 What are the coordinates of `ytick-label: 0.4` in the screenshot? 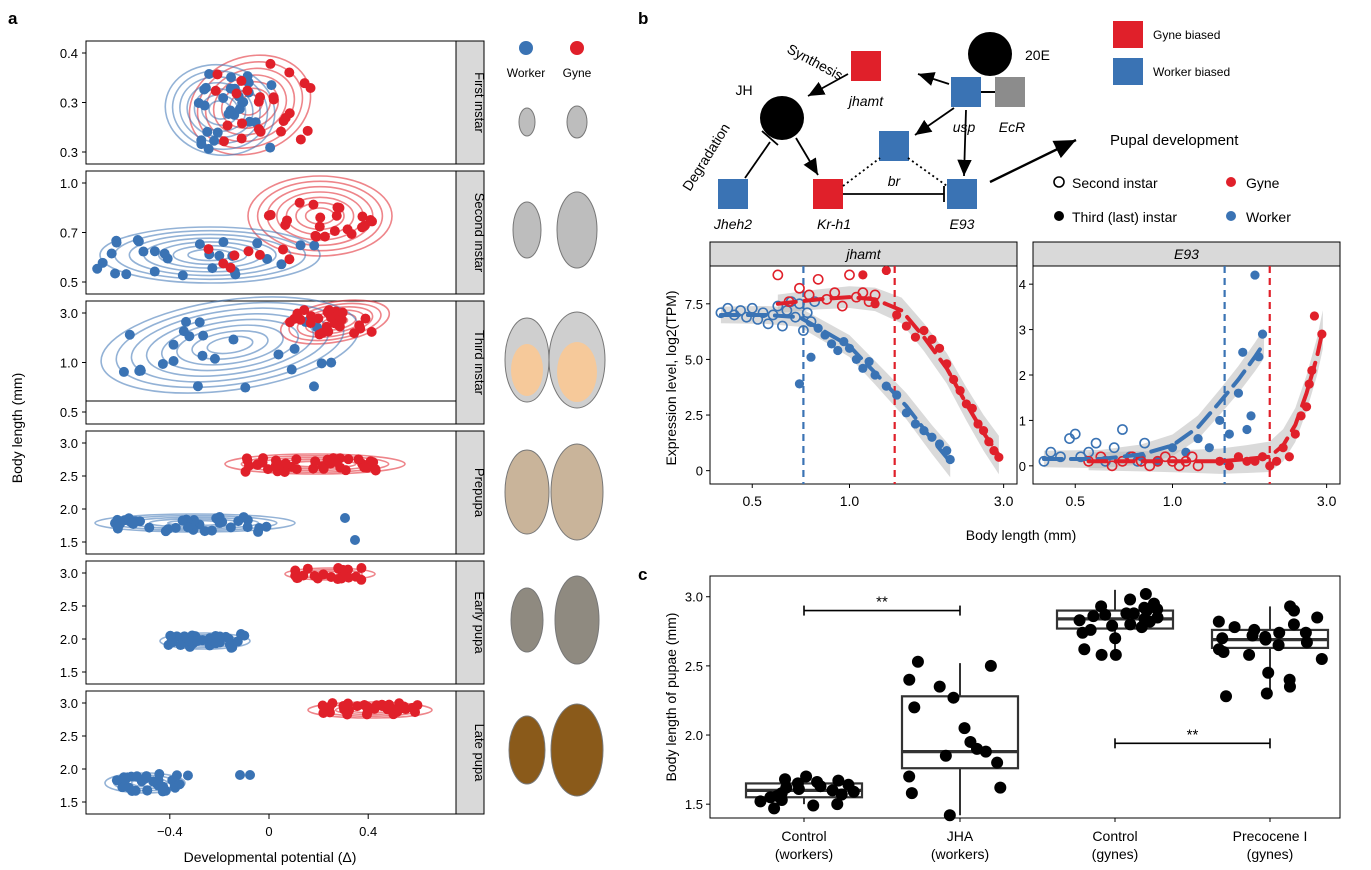 It's located at (69, 53).